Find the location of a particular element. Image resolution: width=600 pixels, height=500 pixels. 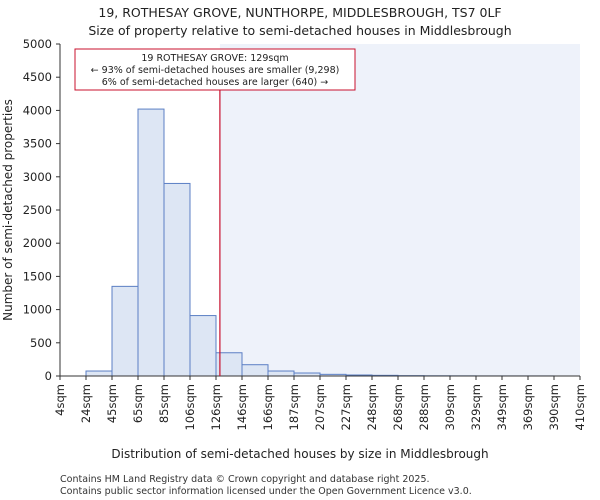

x-tick-label: 410sqm is located at coordinates (580, 407).